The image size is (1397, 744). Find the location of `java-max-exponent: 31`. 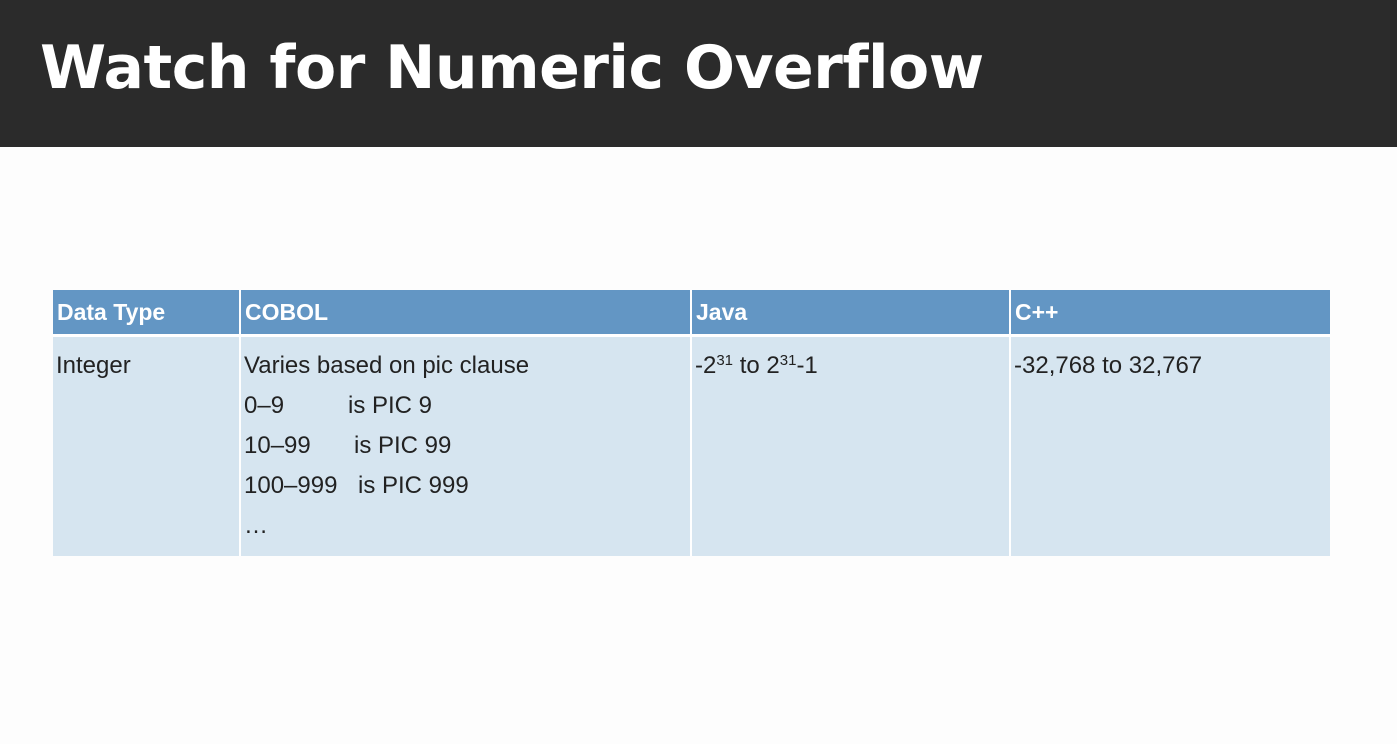

java-max-exponent: 31 is located at coordinates (788, 360).